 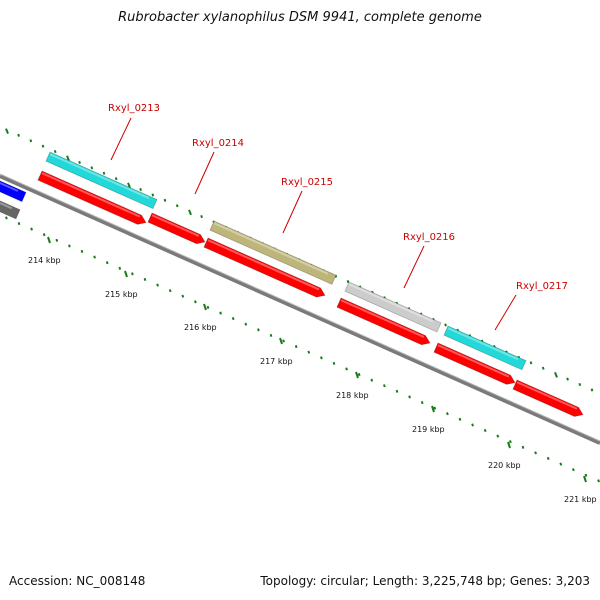 I want to click on tick-label: 215 kbp, so click(x=121, y=294).